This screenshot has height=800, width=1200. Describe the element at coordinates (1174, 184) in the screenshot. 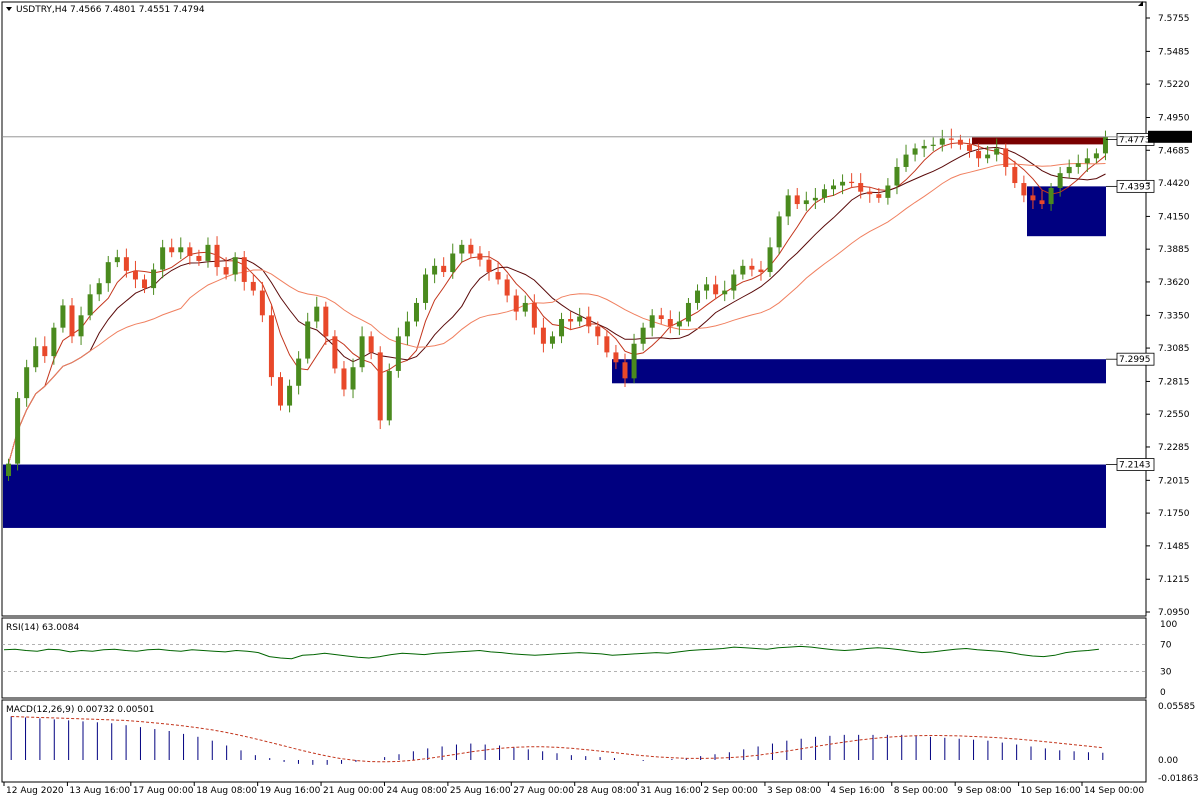

I see `price-tick-label: 7.4420` at that location.